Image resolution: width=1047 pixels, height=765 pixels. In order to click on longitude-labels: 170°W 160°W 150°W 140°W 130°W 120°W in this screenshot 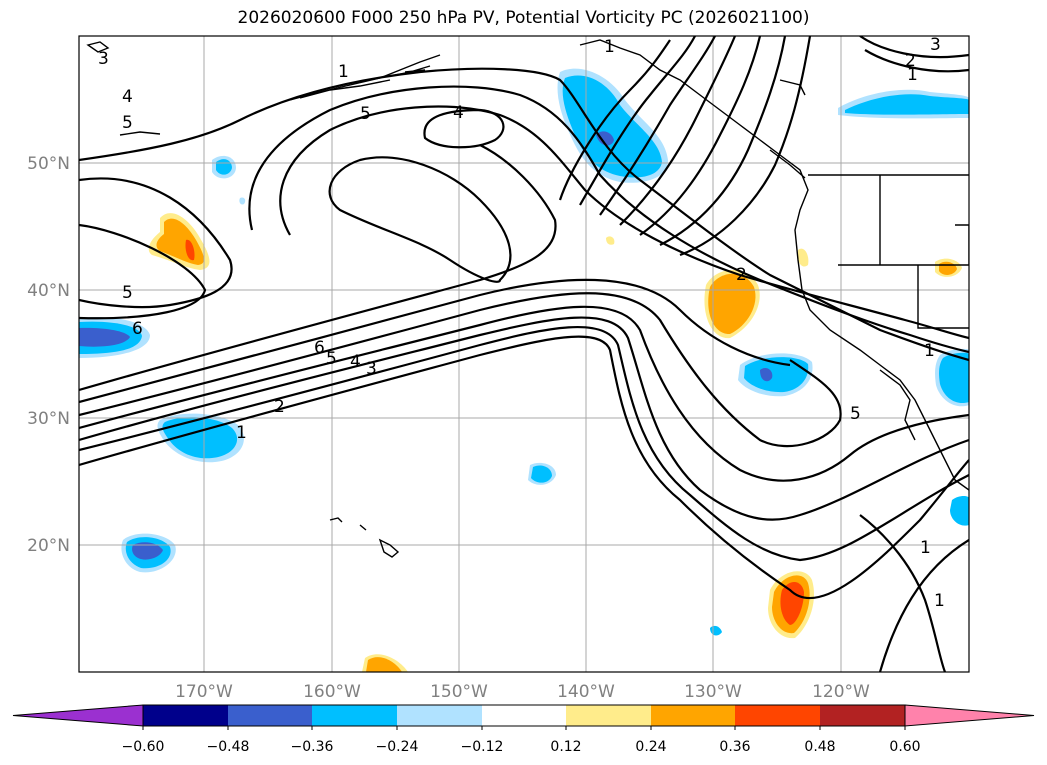, I will do `click(522, 692)`.